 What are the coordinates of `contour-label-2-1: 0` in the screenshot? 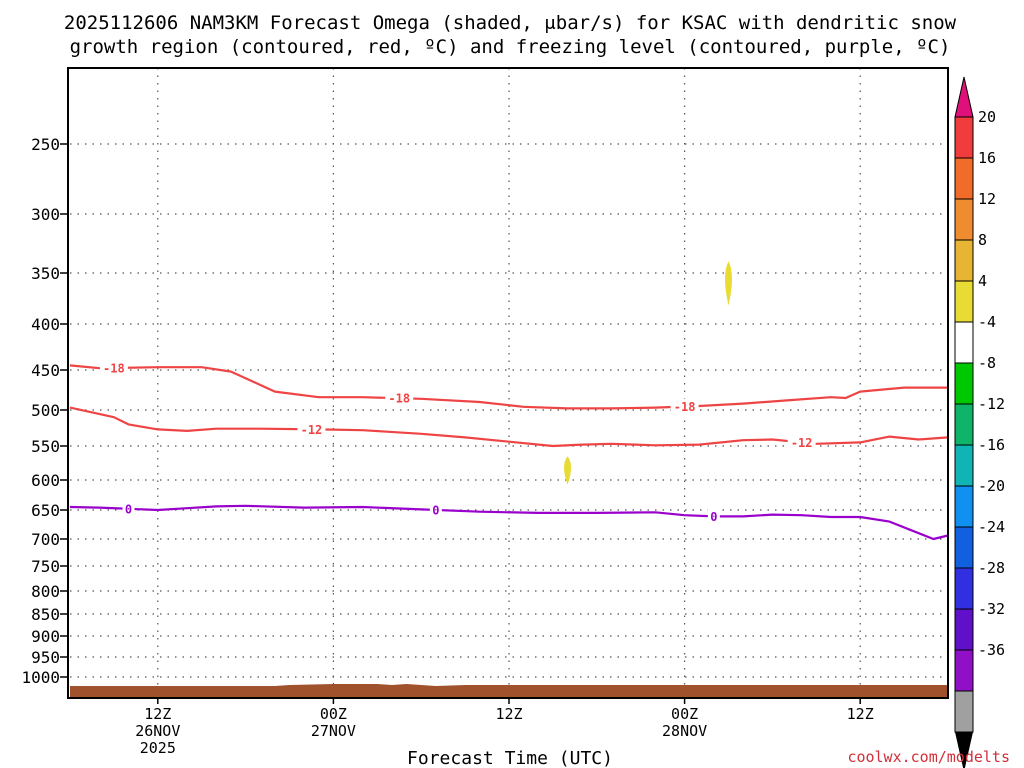 It's located at (435, 511).